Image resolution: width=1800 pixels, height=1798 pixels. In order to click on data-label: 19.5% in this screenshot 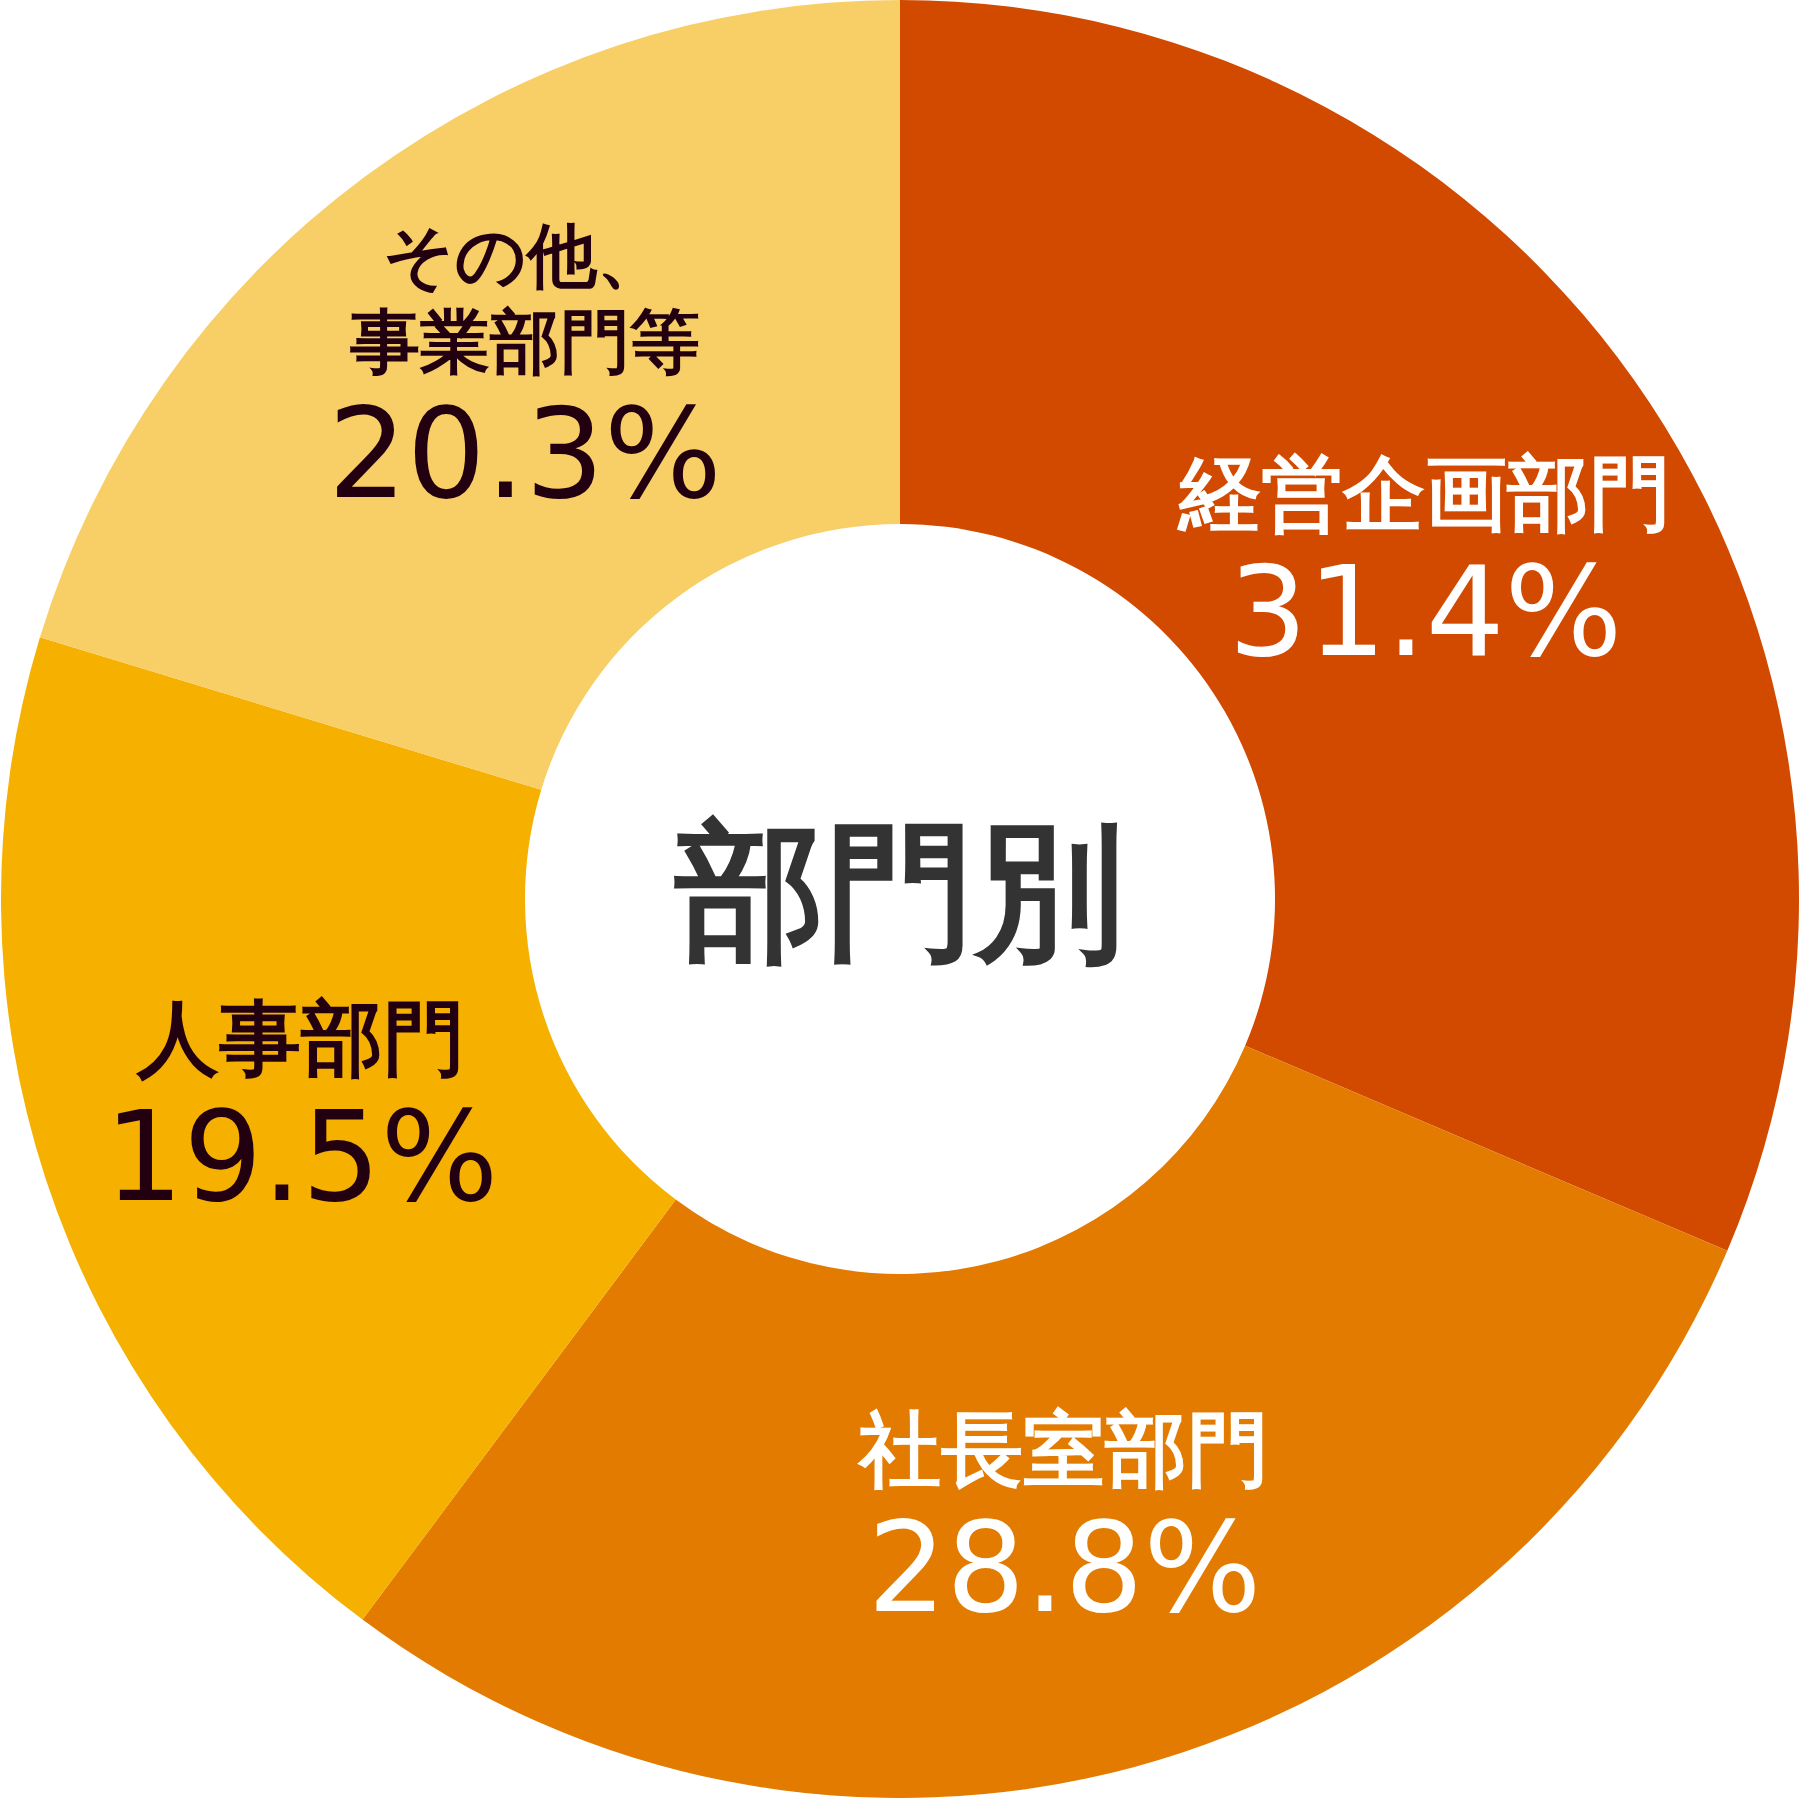, I will do `click(301, 1156)`.